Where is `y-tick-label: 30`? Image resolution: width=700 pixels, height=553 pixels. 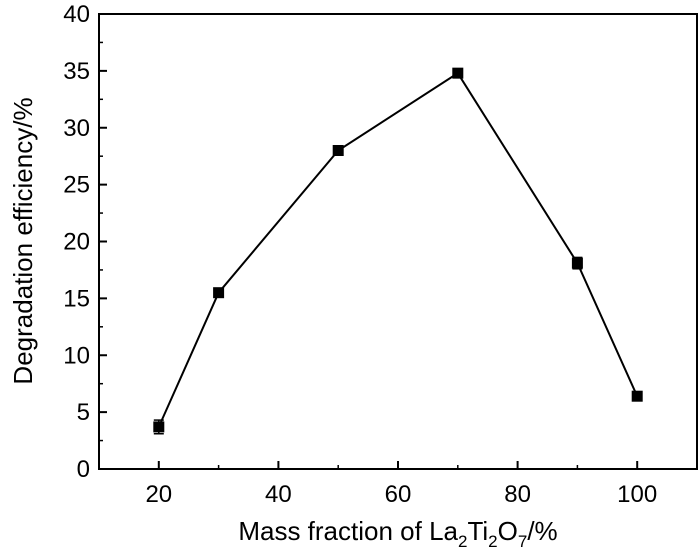 y-tick-label: 30 is located at coordinates (76, 128).